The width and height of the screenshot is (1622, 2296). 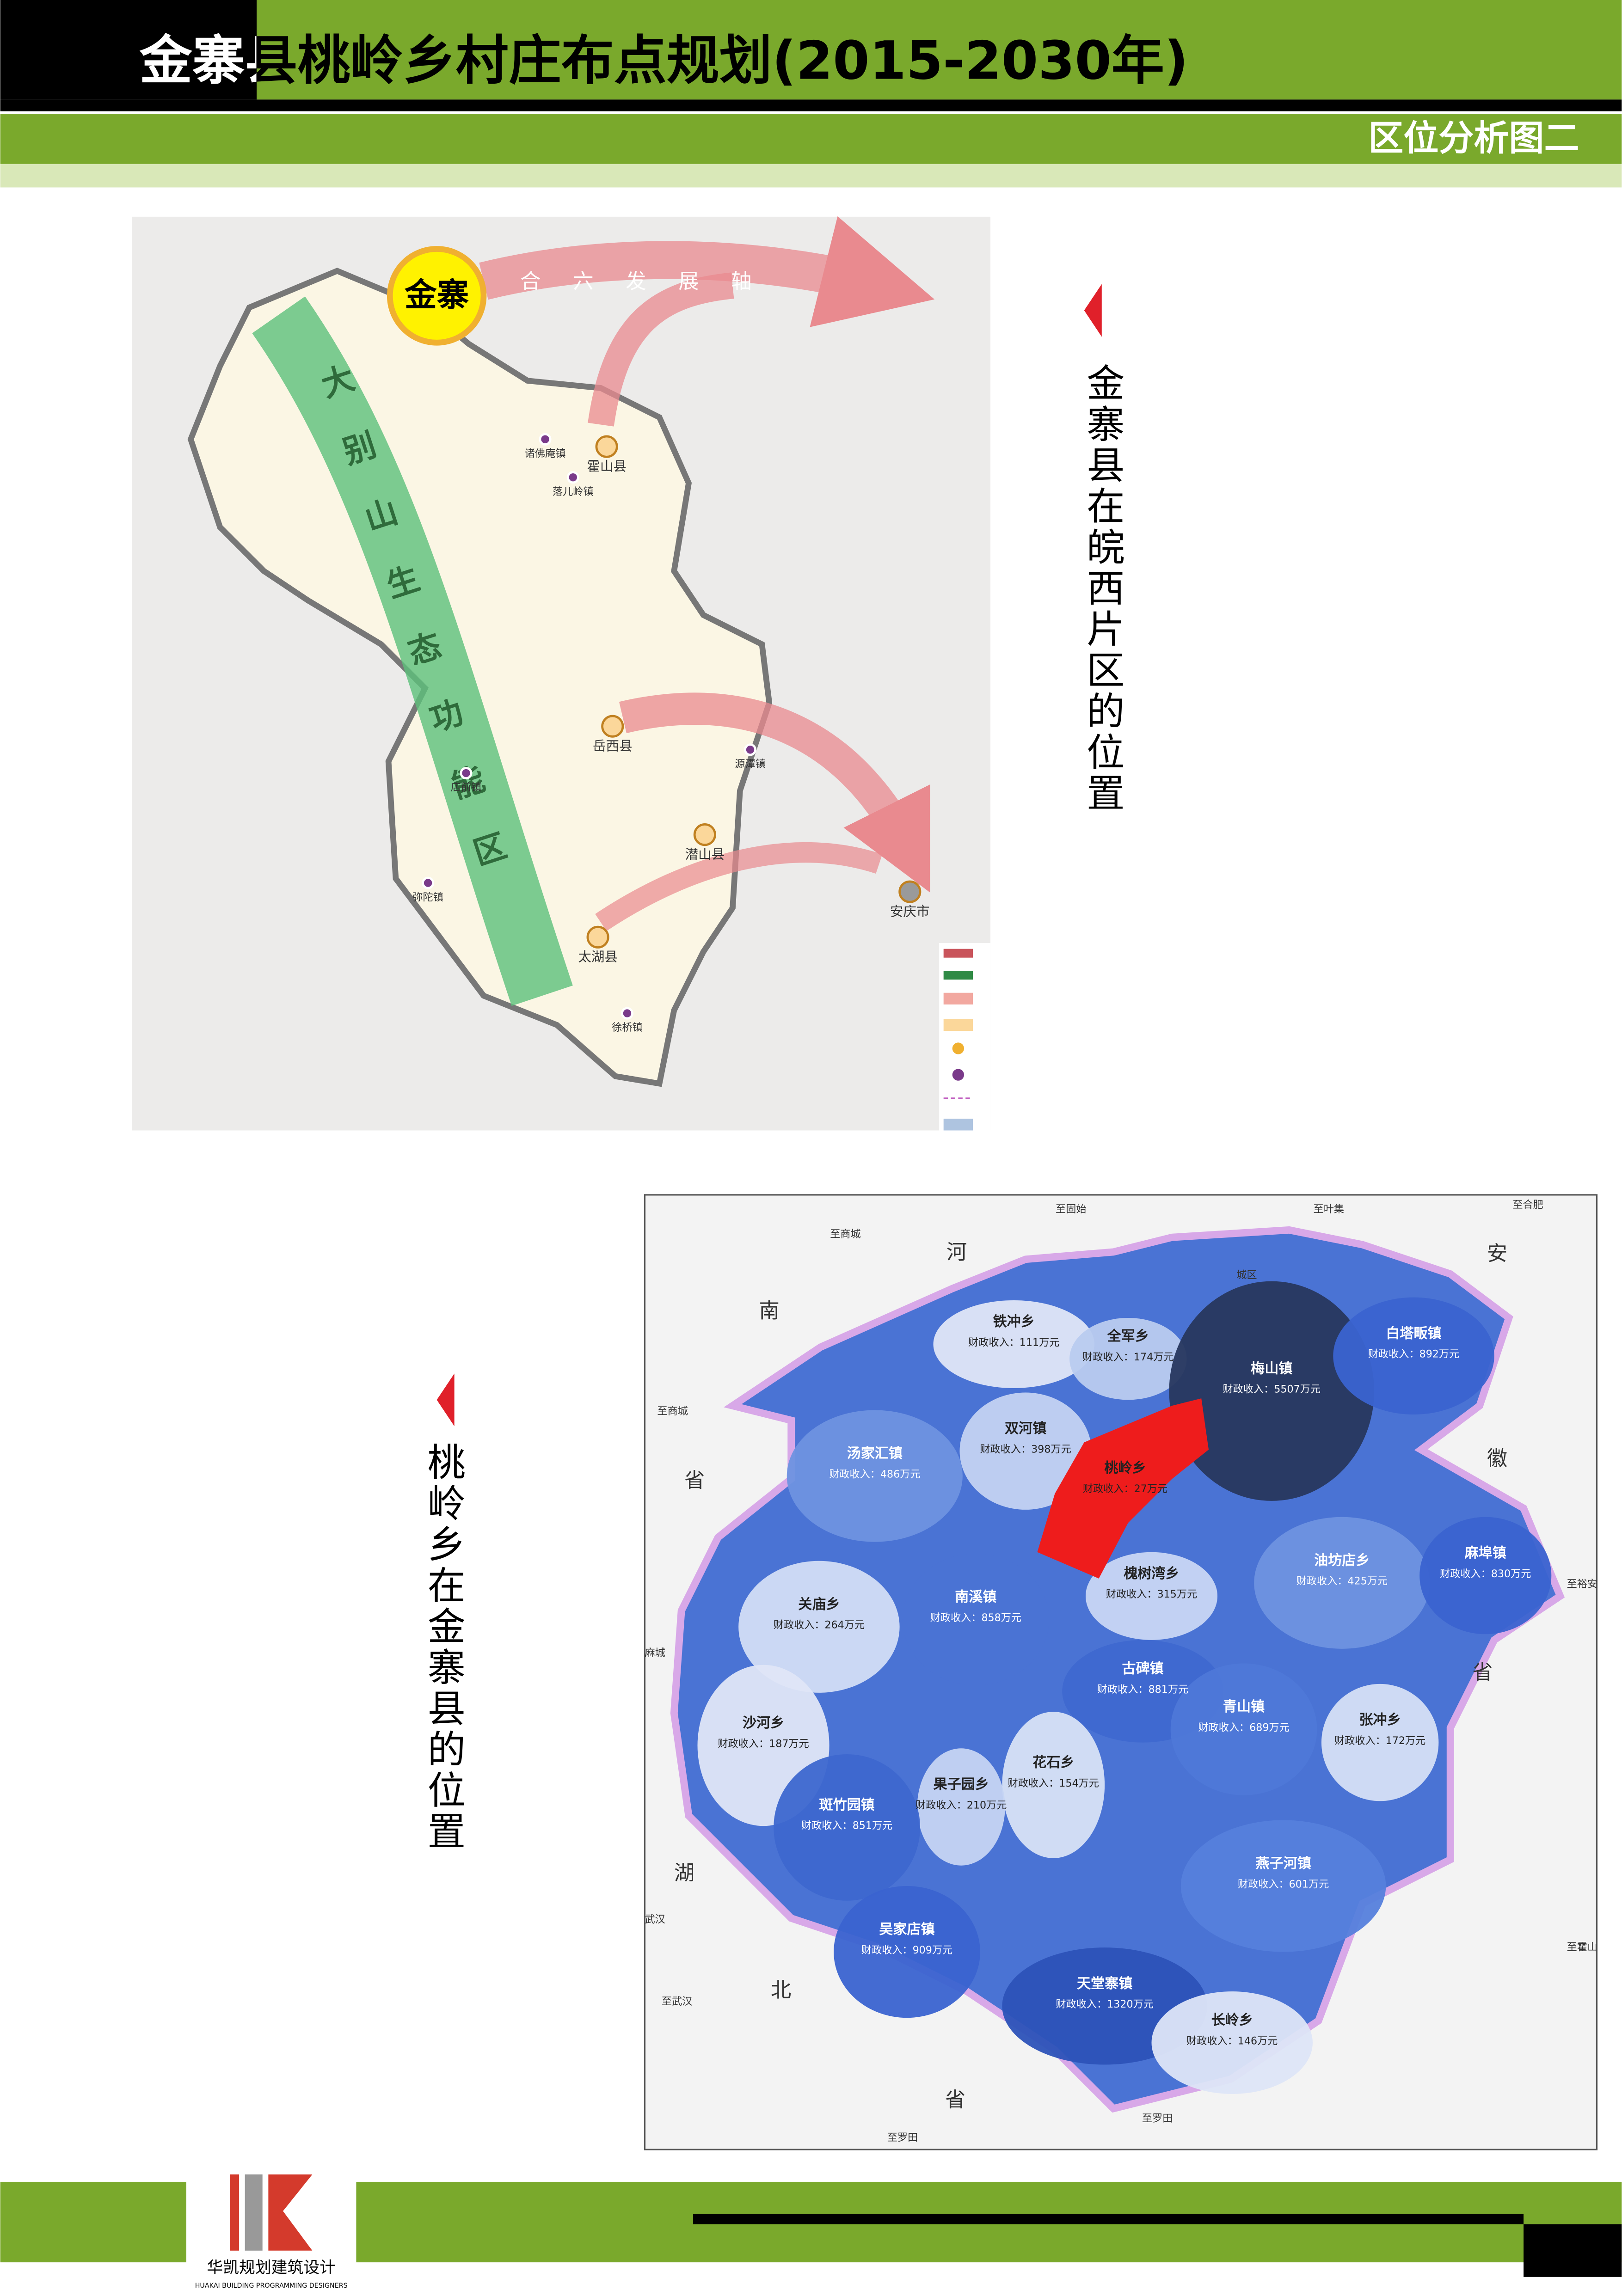 I want to click on surrounding-label: 湖, so click(x=684, y=1873).